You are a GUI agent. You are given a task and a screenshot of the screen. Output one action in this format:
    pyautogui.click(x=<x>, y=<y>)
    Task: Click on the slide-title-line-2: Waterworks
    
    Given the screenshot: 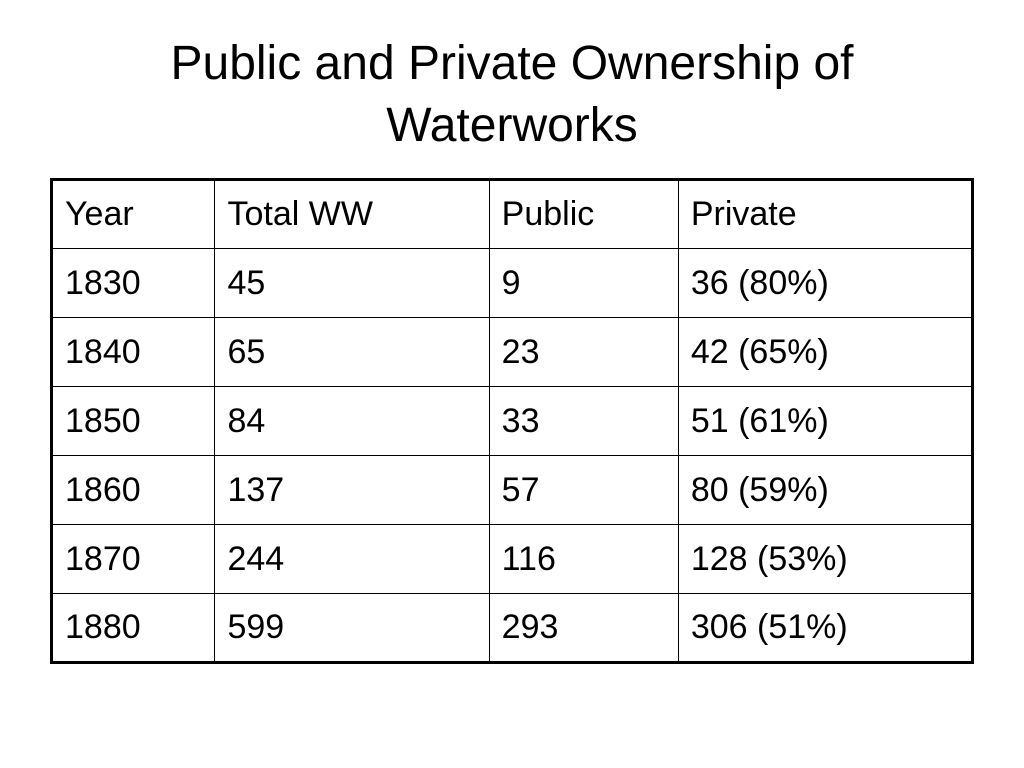 What is the action you would take?
    pyautogui.click(x=512, y=125)
    